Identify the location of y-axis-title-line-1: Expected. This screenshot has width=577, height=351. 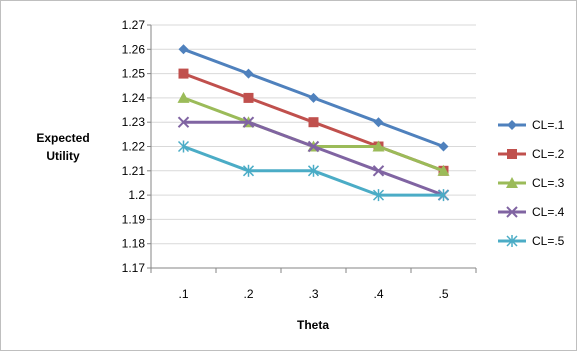
(62, 138).